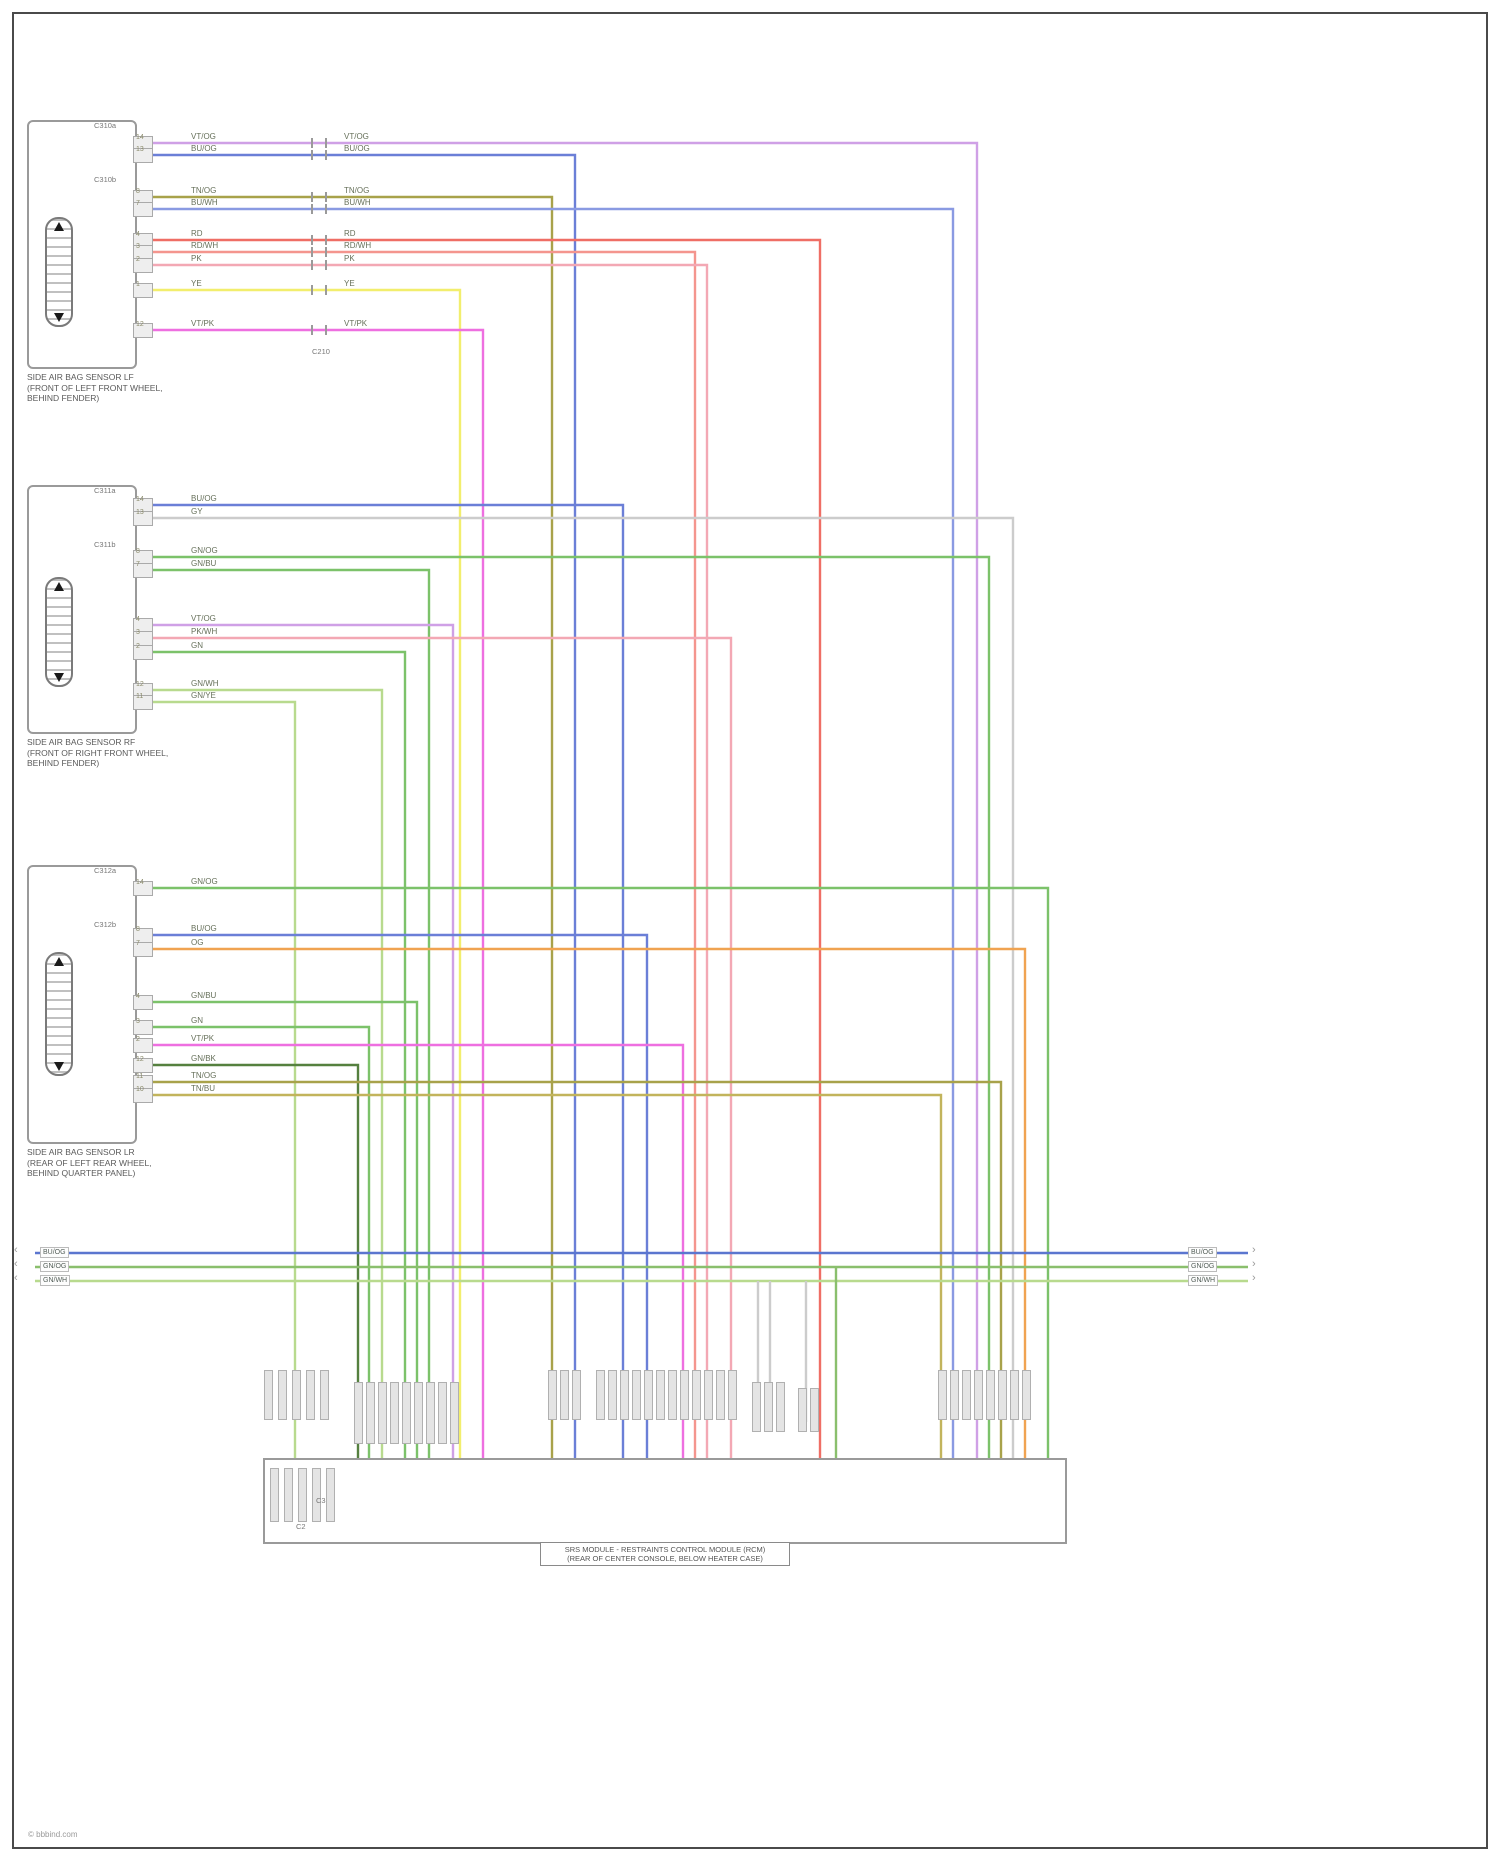 This screenshot has width=1500, height=1861. Describe the element at coordinates (205, 683) in the screenshot. I see `wire-code-label: GN/WH` at that location.